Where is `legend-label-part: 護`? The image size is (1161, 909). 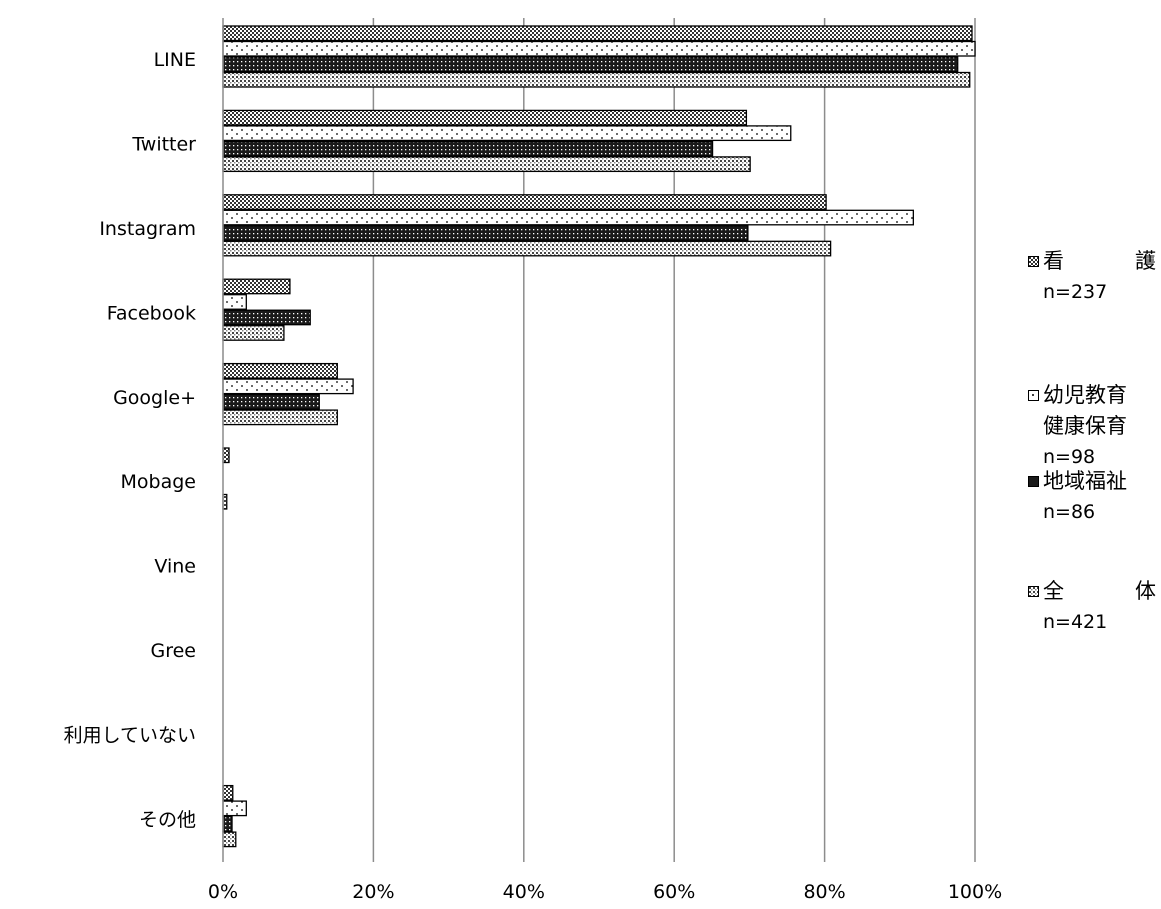 legend-label-part: 護 is located at coordinates (1145, 261).